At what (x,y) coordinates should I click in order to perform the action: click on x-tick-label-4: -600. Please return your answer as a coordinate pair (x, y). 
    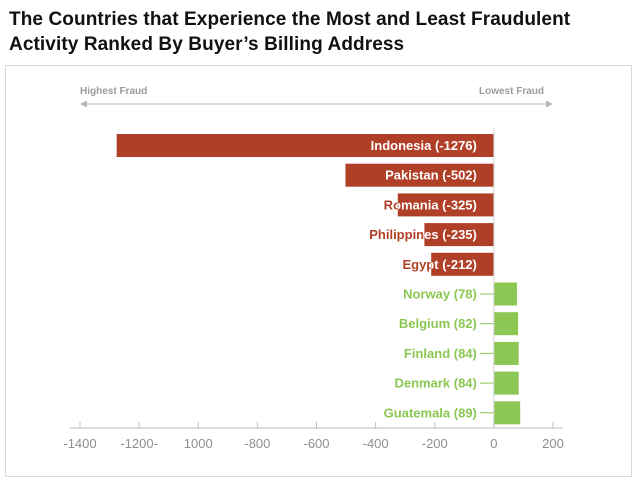
    Looking at the image, I should click on (316, 443).